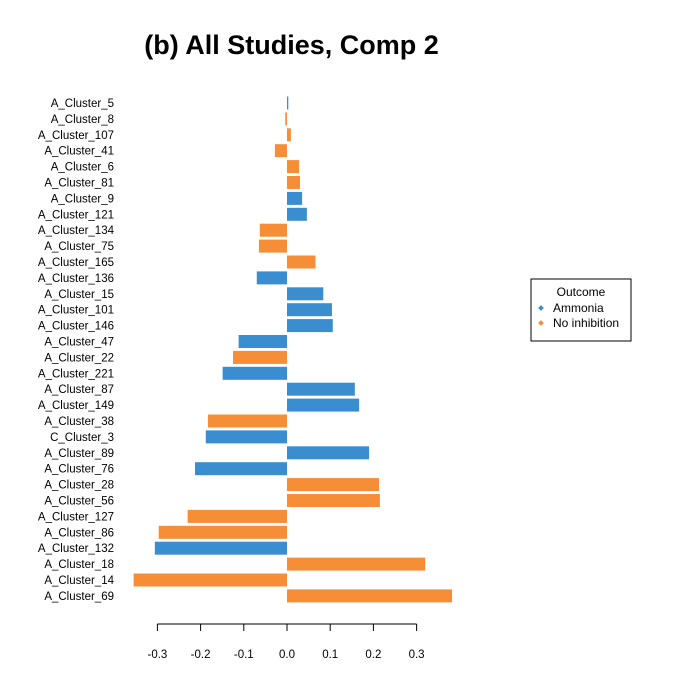 The height and width of the screenshot is (700, 700). I want to click on category-label: A_Cluster_107, so click(76, 136).